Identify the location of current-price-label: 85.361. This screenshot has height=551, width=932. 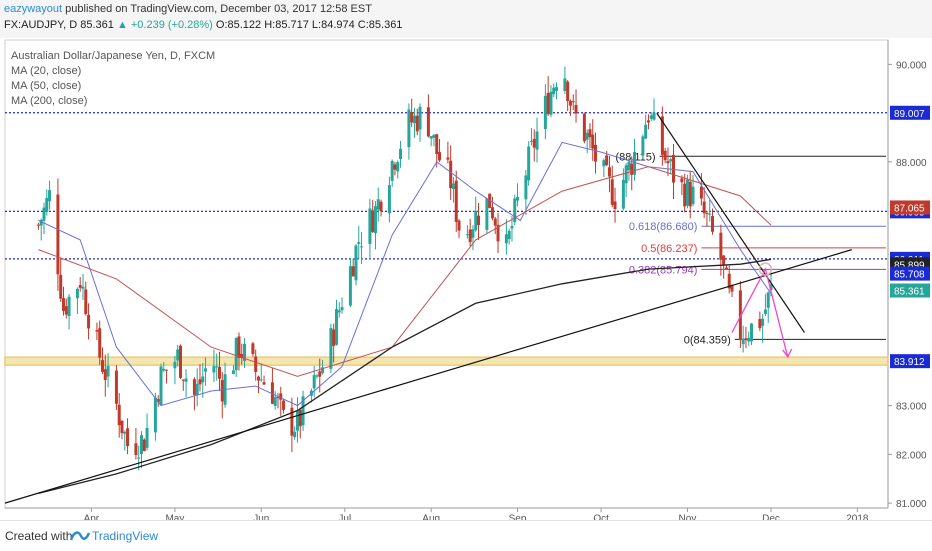
(909, 292).